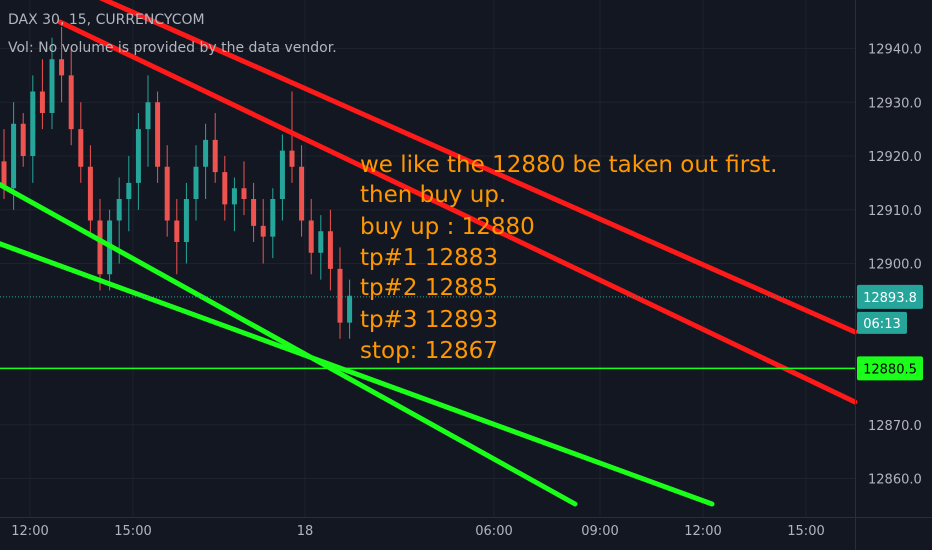 This screenshot has height=550, width=932. I want to click on price-tick-label: 12900.0, so click(895, 265).